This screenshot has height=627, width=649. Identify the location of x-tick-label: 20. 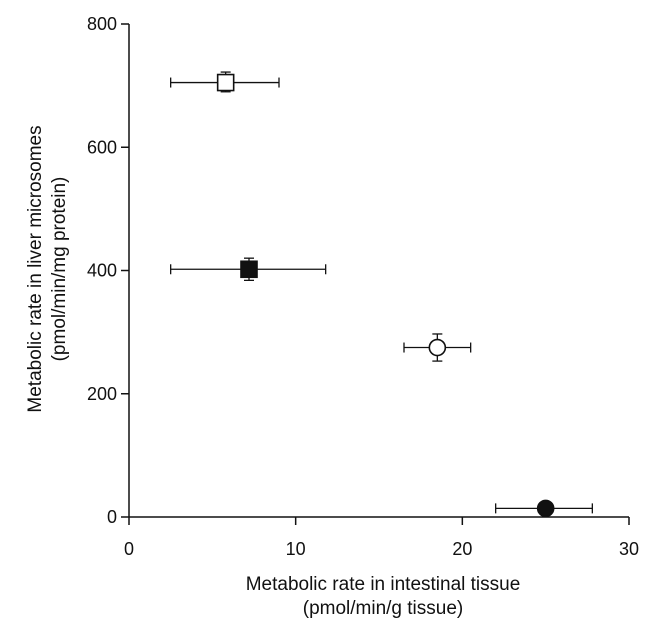
(462, 549).